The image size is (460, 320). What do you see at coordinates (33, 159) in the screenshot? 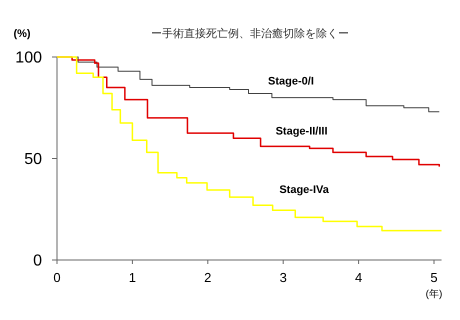
I see `y-tick-label: 50` at bounding box center [33, 159].